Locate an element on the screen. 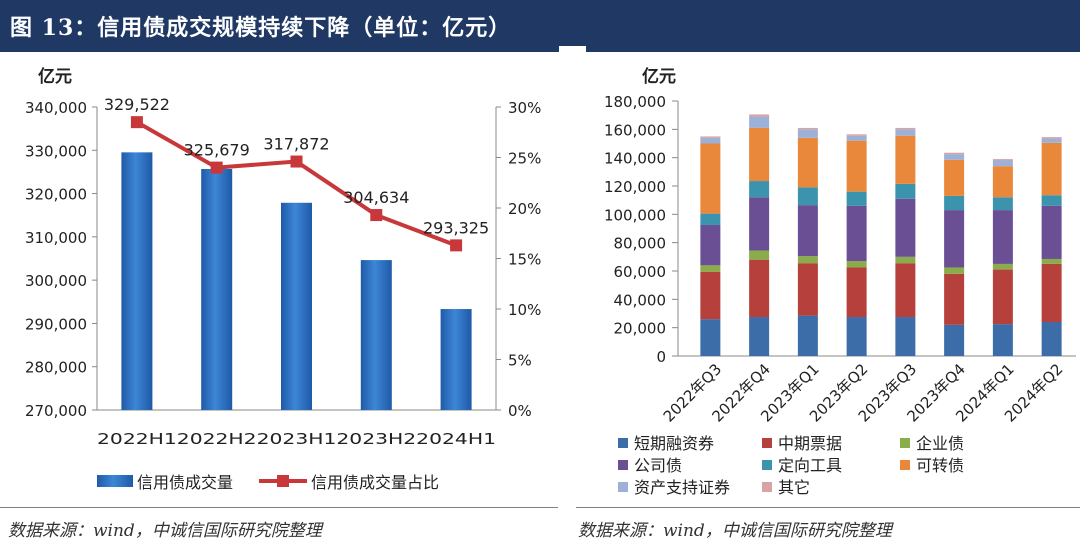 Image resolution: width=1080 pixels, height=552 pixels. legend-label: 可转债 is located at coordinates (940, 465).